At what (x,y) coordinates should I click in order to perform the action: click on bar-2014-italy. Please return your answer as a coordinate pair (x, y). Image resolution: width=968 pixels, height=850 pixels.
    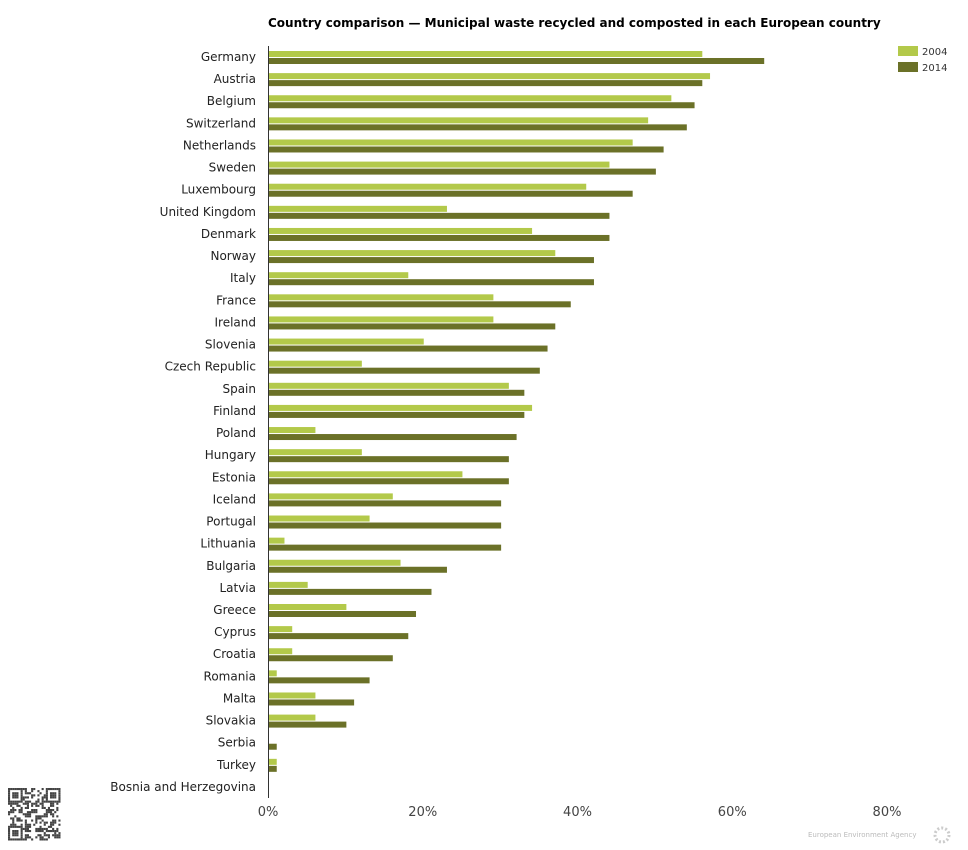
    Looking at the image, I should click on (431, 282).